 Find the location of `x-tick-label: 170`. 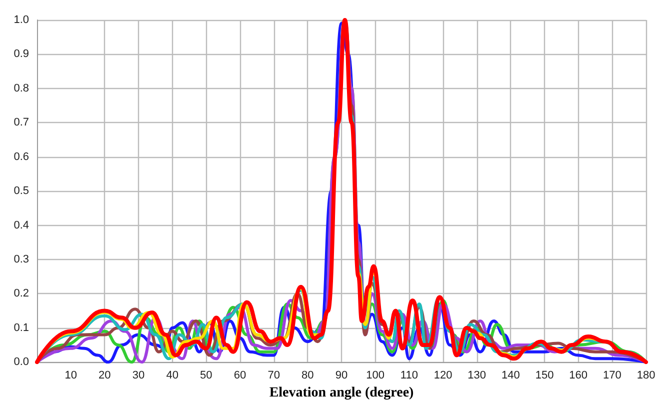

x-tick-label: 170 is located at coordinates (612, 376).